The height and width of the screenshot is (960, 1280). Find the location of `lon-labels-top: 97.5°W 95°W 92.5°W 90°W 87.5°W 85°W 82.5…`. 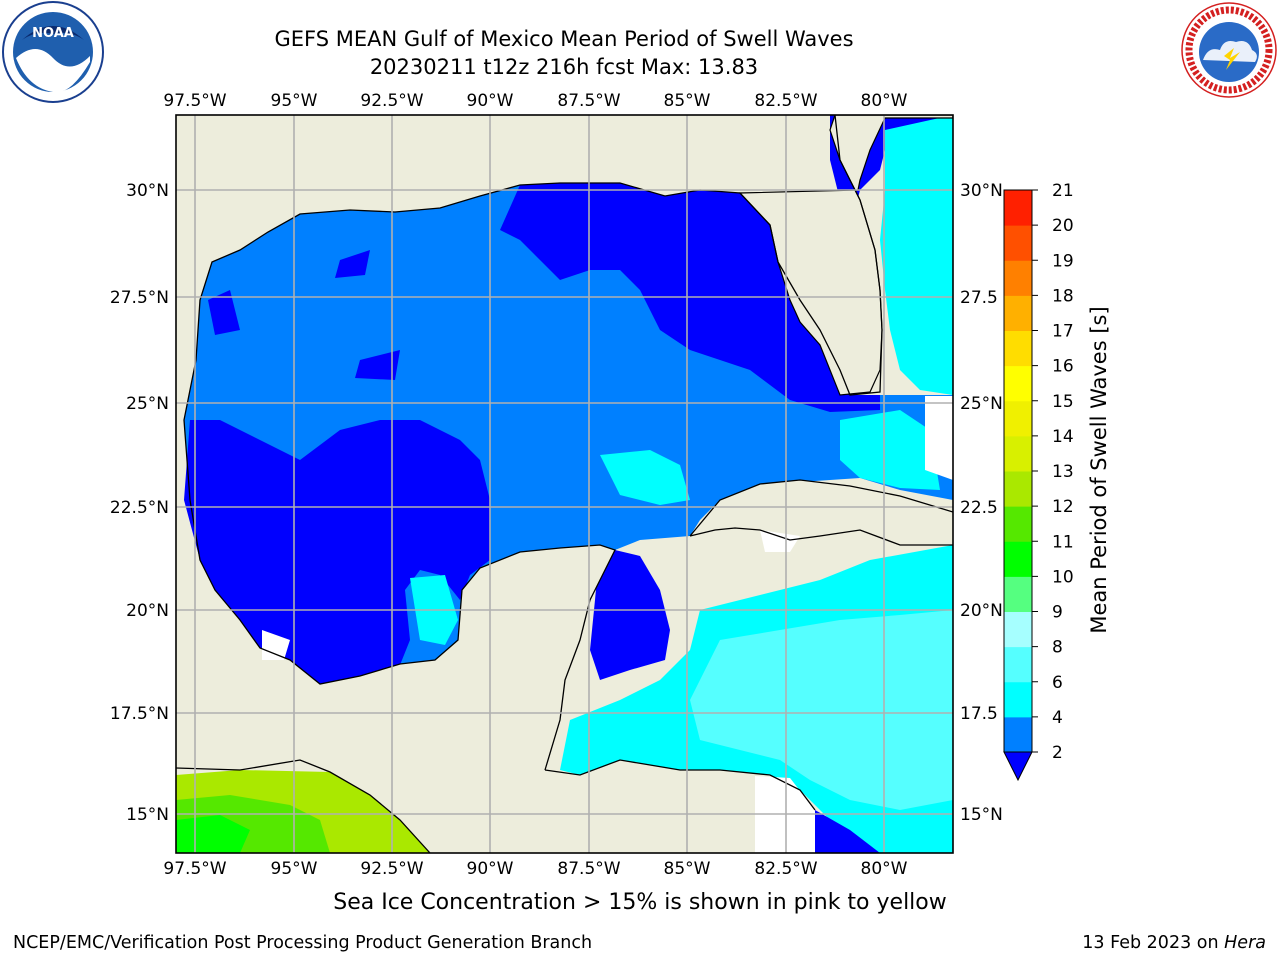

lon-labels-top: 97.5°W 95°W 92.5°W 90°W 87.5°W 85°W 82.5… is located at coordinates (535, 101).